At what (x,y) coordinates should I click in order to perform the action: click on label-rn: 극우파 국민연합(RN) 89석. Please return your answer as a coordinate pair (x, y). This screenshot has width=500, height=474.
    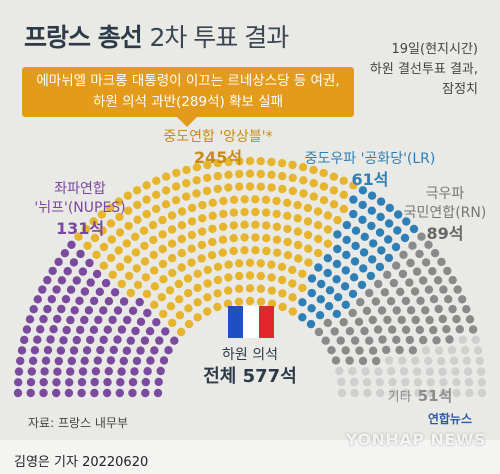
    Looking at the image, I should click on (445, 215).